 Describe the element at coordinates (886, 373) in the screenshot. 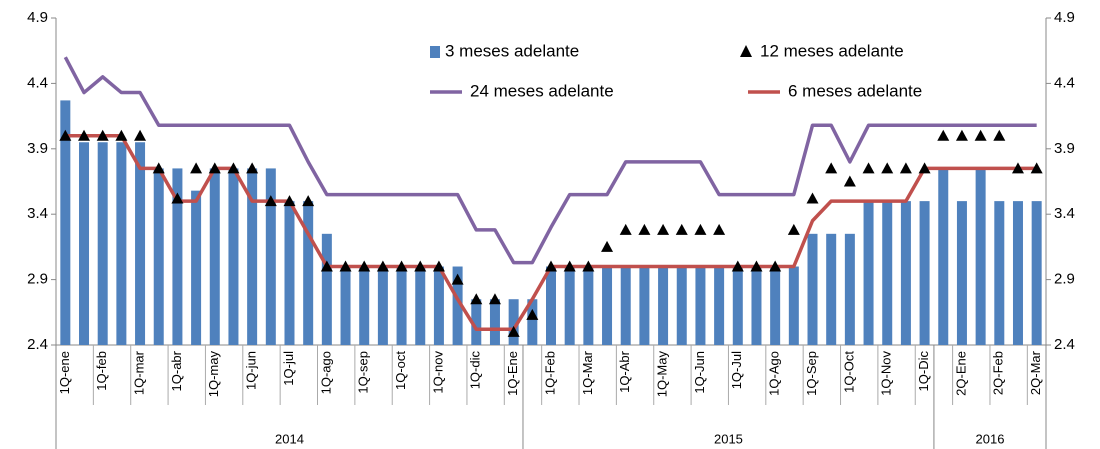

I see `x-tick-label: 1Q-Nov` at that location.